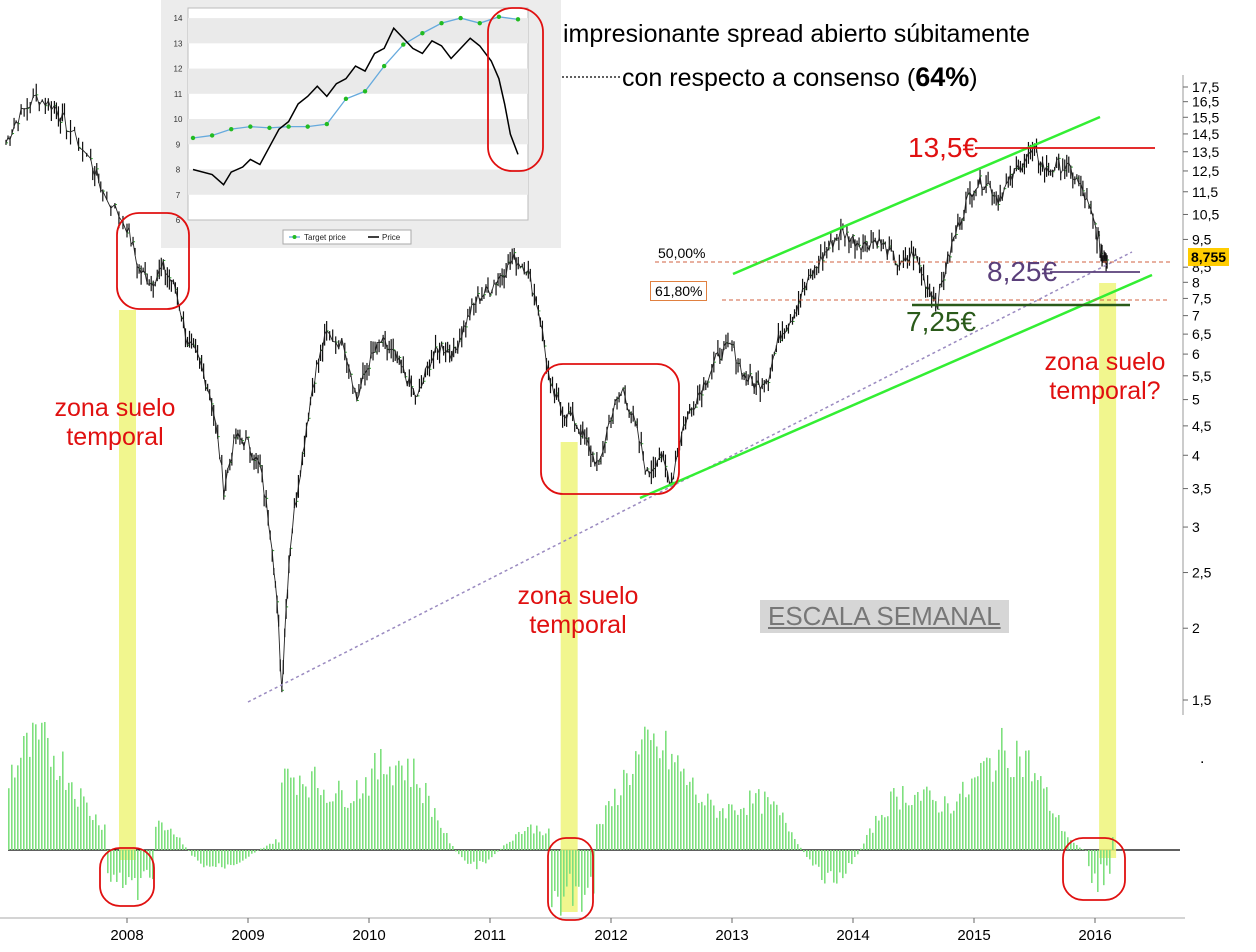  Describe the element at coordinates (578, 596) in the screenshot. I see `zona-label-2-line1: zona suelo` at that location.